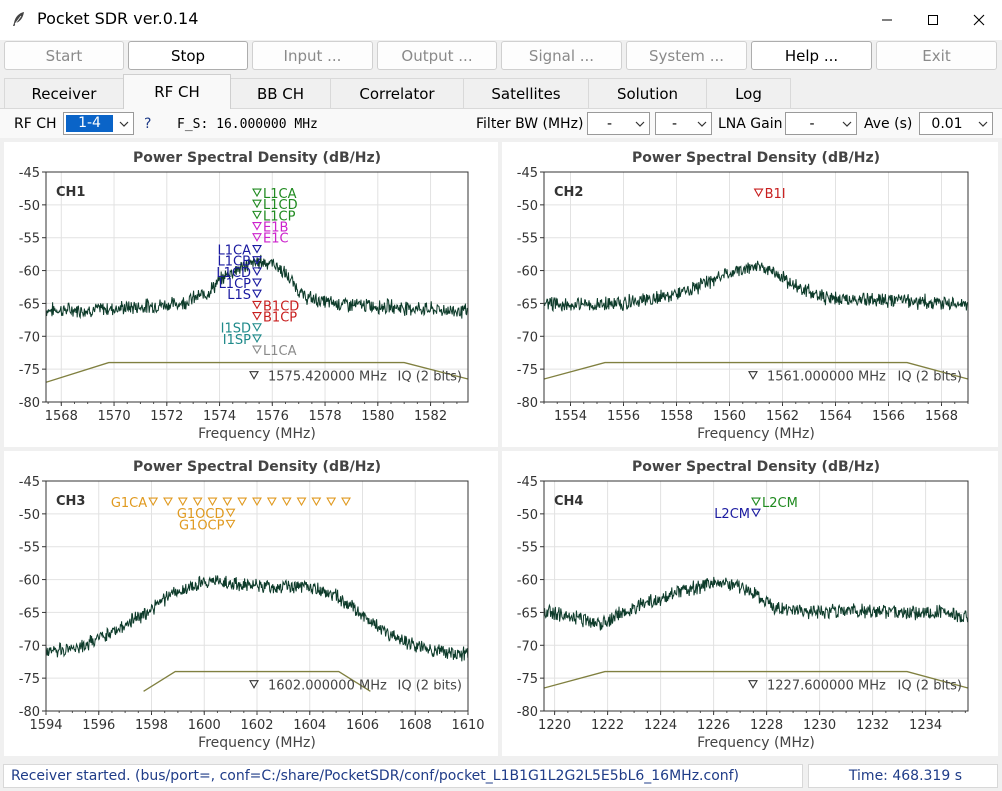  Describe the element at coordinates (660, 725) in the screenshot. I see `x-tick-label: 1224` at that location.